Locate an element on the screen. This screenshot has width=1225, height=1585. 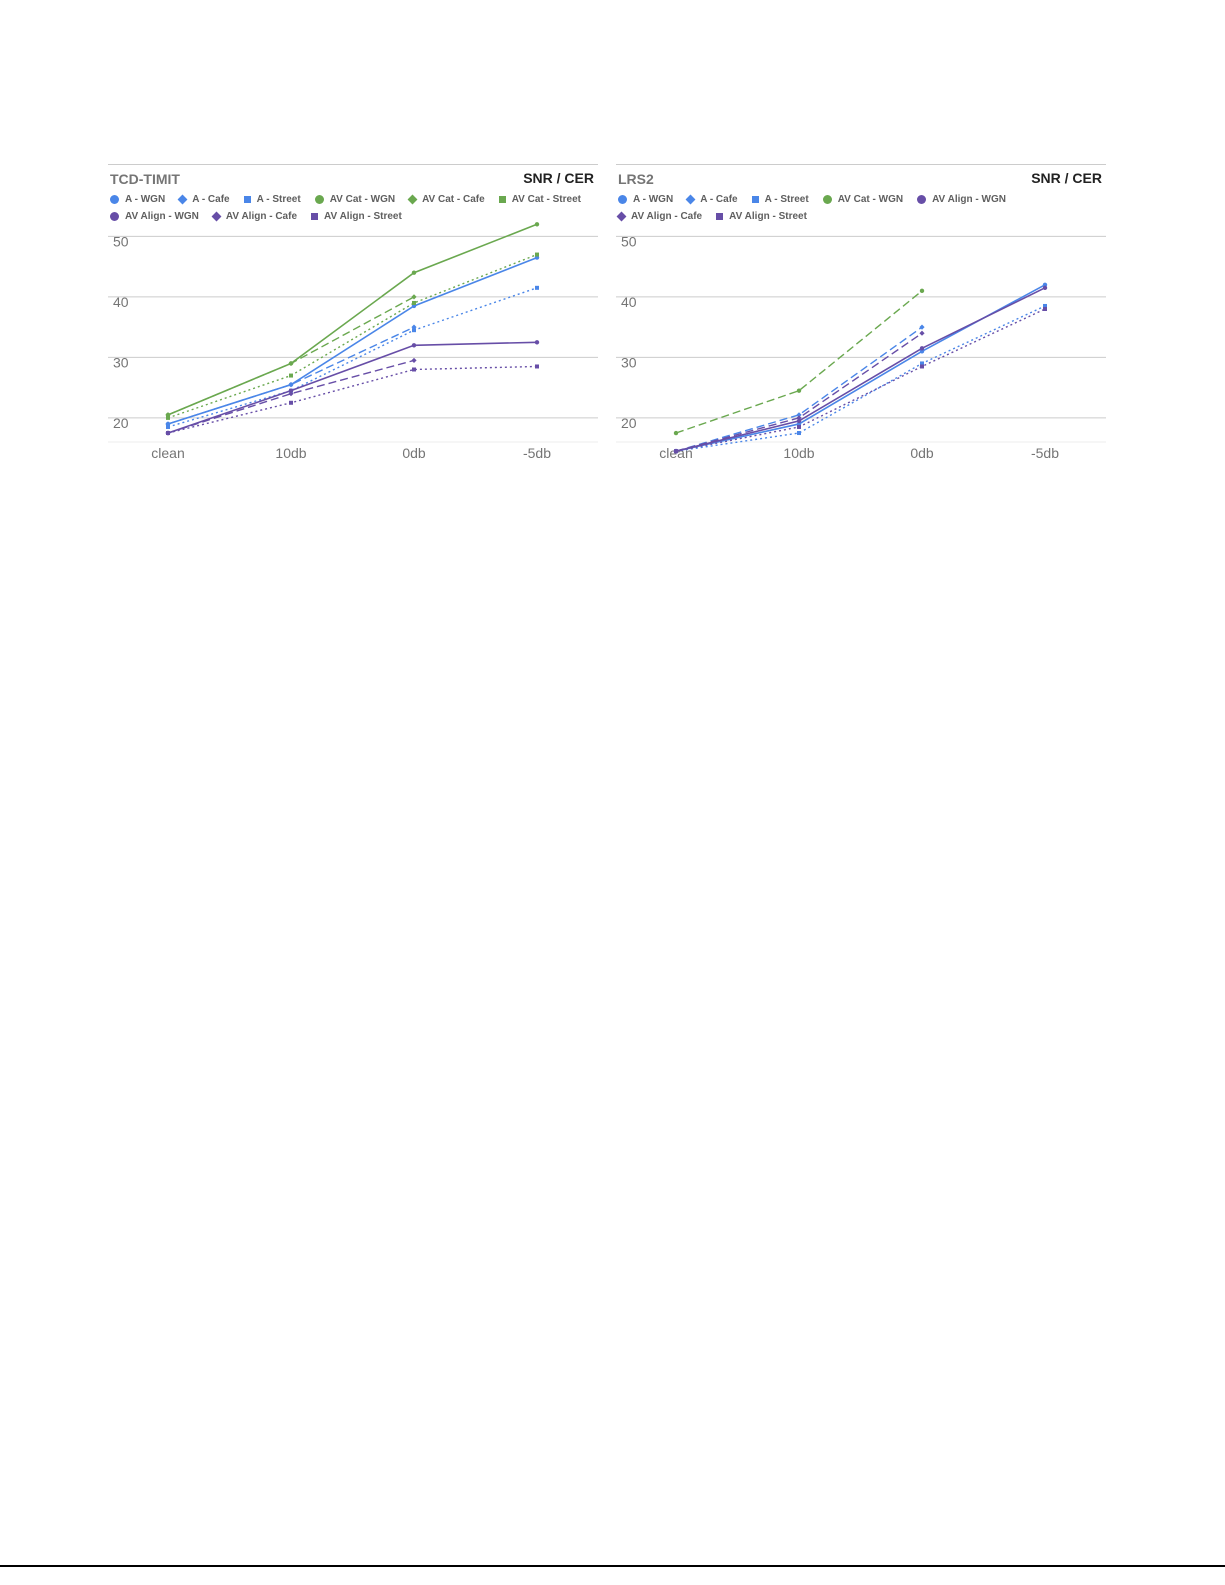
y-tick-label: 40 is located at coordinates (629, 302).